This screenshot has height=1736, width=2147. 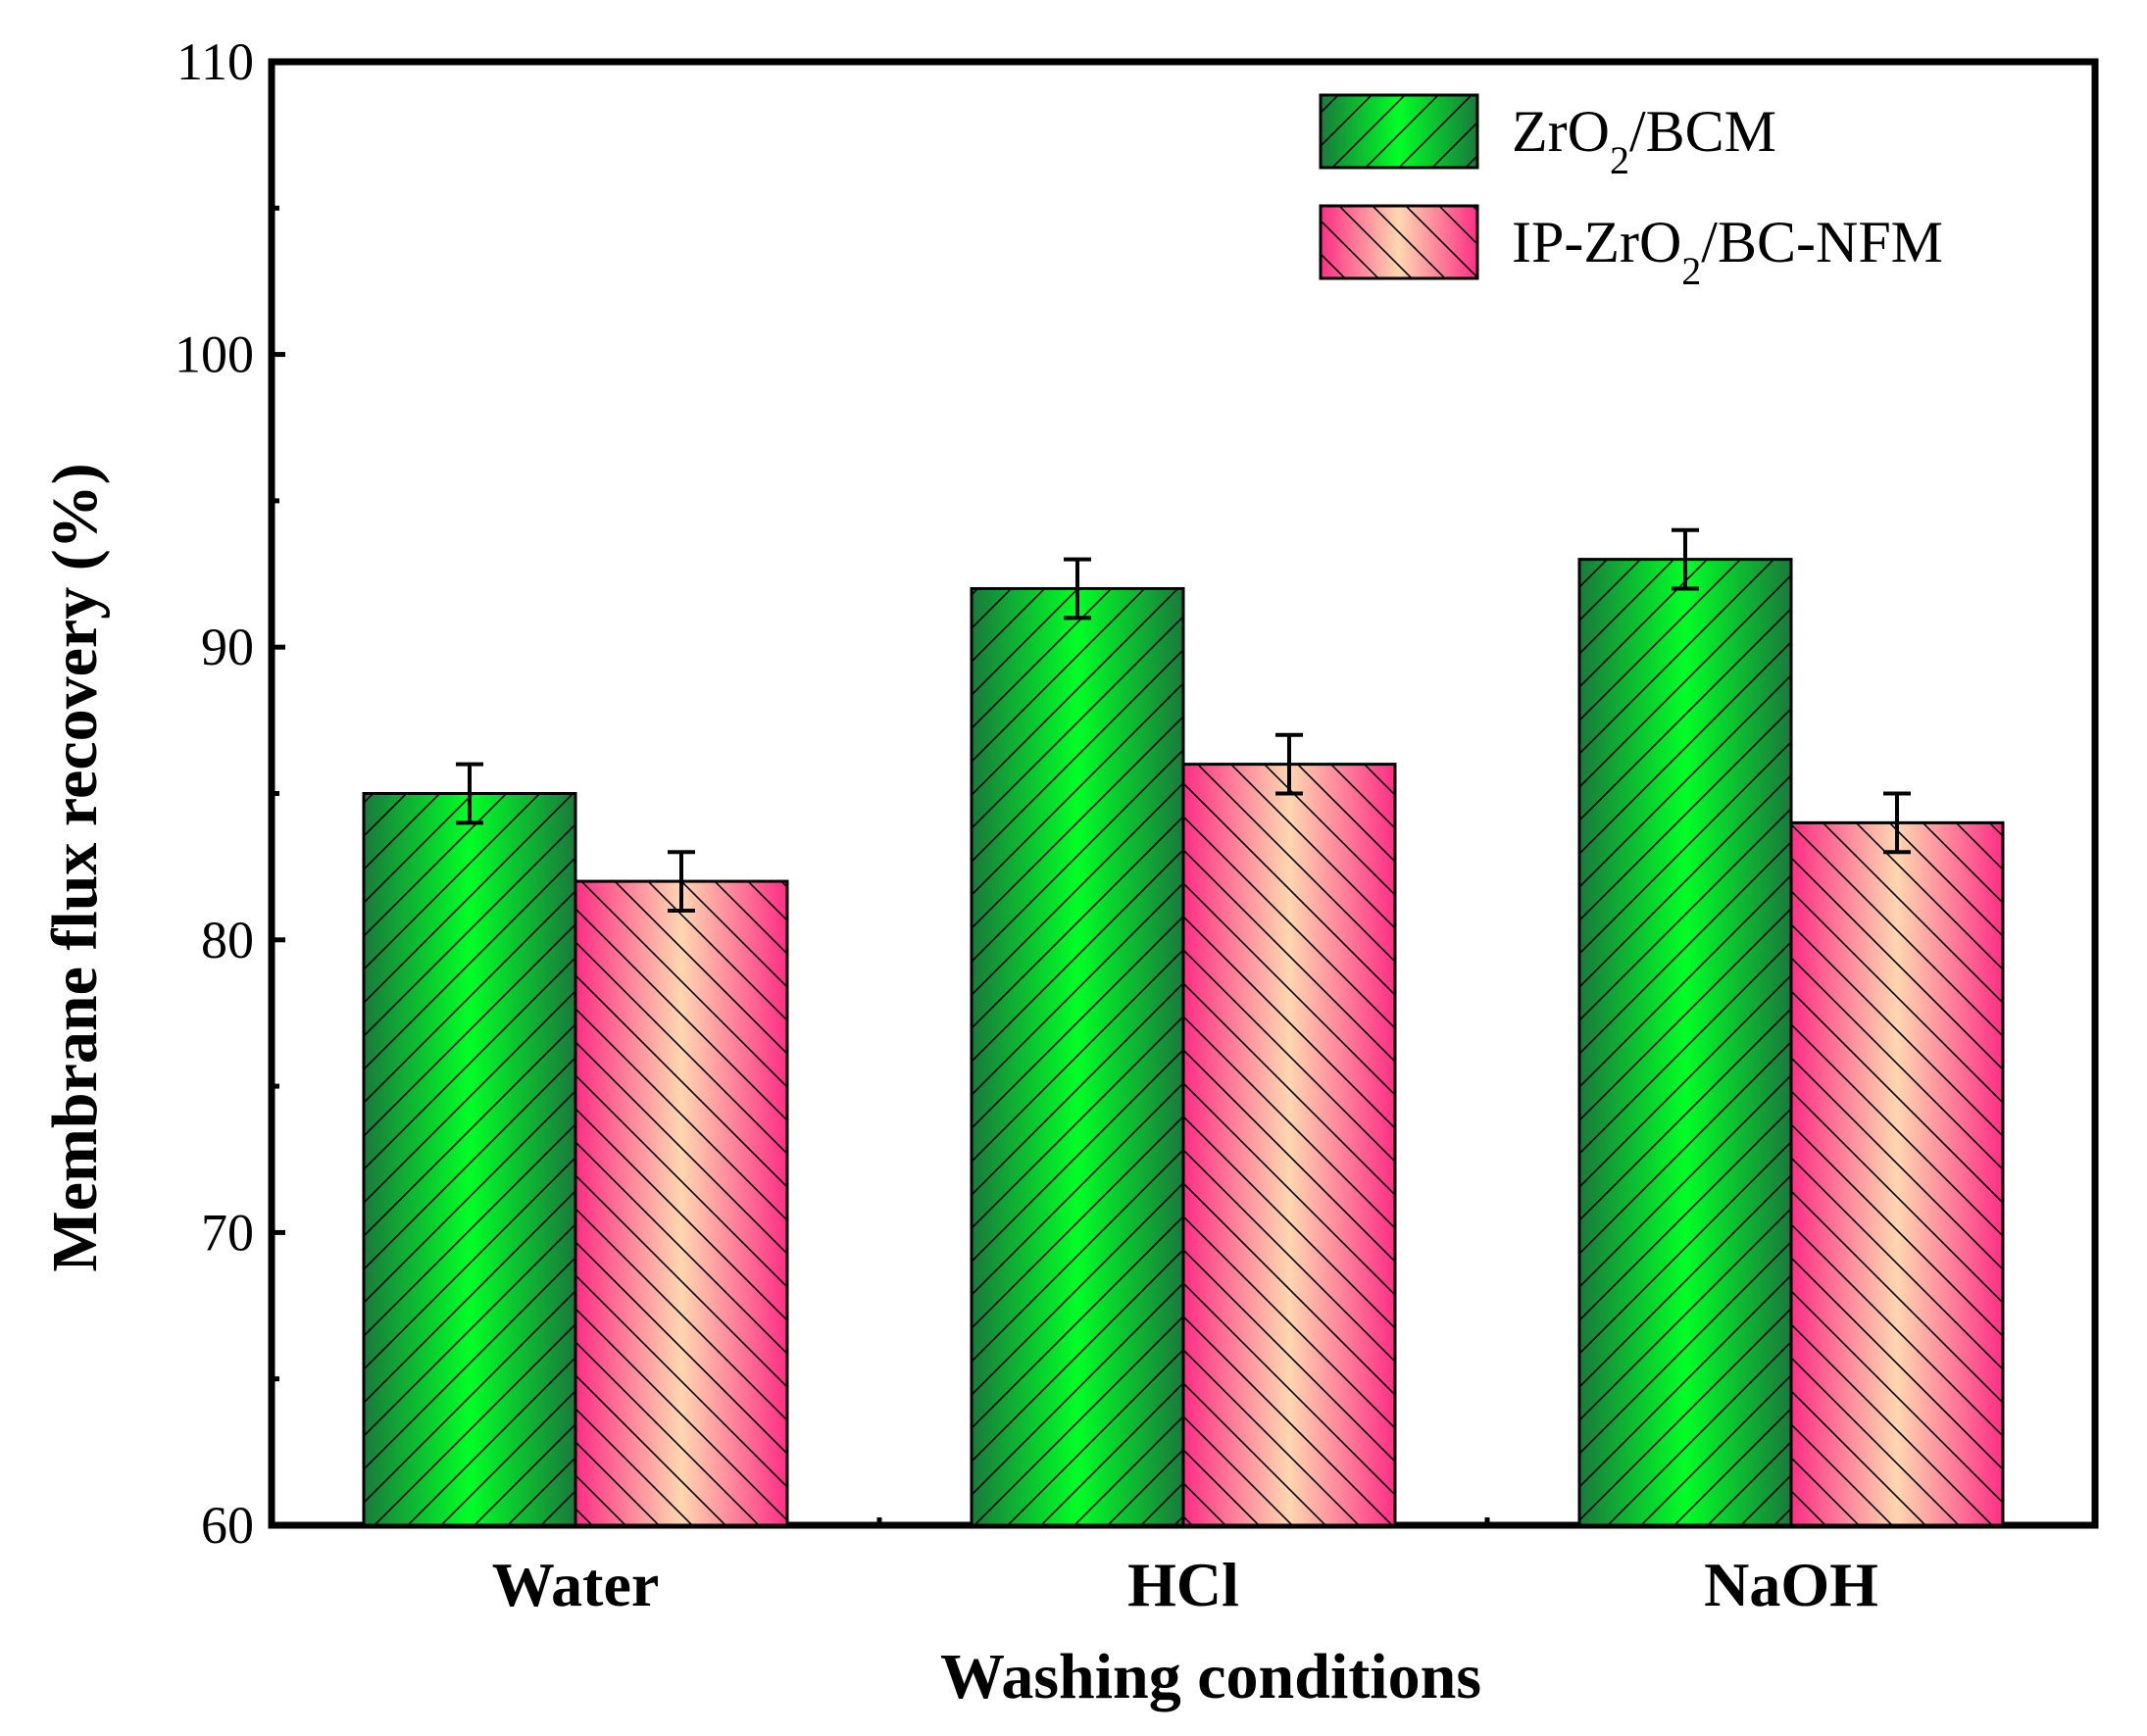 What do you see at coordinates (1791, 1585) in the screenshot?
I see `category-label: NaOH` at bounding box center [1791, 1585].